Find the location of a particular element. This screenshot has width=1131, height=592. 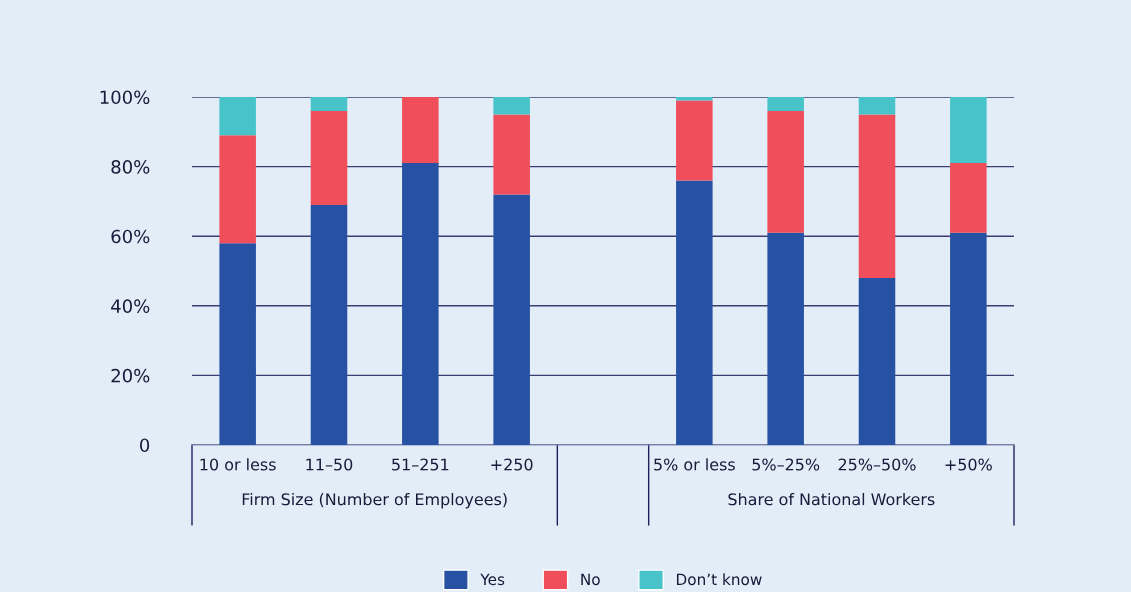

x-tick-label: +50% is located at coordinates (968, 464).